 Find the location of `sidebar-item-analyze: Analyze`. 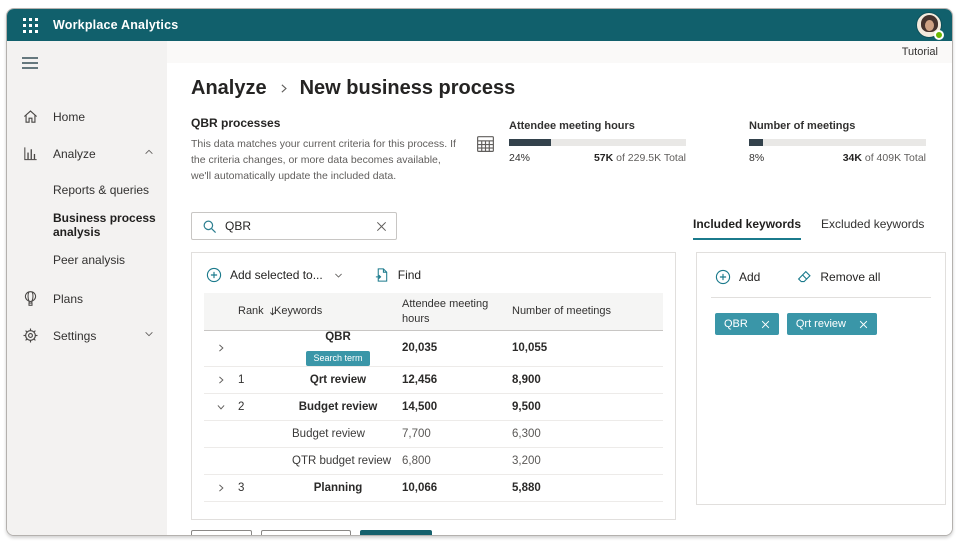

sidebar-item-analyze: Analyze is located at coordinates (87, 153).